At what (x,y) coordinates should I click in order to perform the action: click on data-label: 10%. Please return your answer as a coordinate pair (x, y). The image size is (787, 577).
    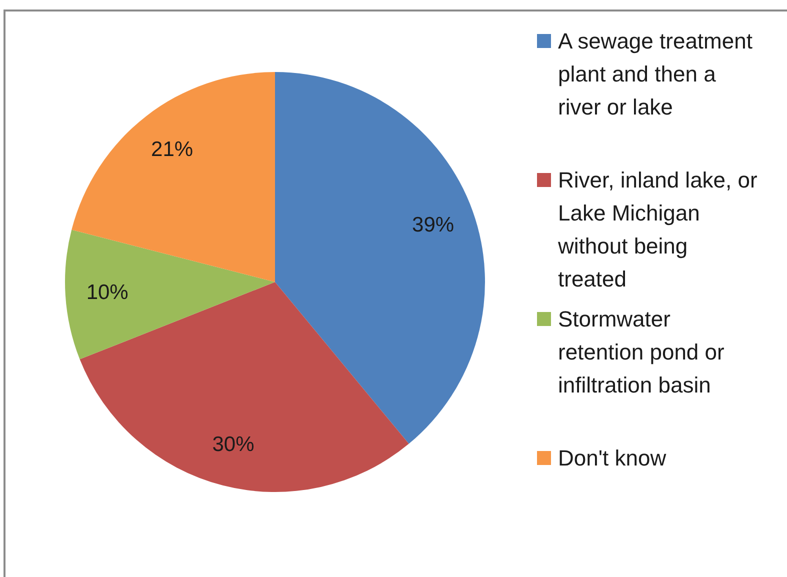
    Looking at the image, I should click on (107, 292).